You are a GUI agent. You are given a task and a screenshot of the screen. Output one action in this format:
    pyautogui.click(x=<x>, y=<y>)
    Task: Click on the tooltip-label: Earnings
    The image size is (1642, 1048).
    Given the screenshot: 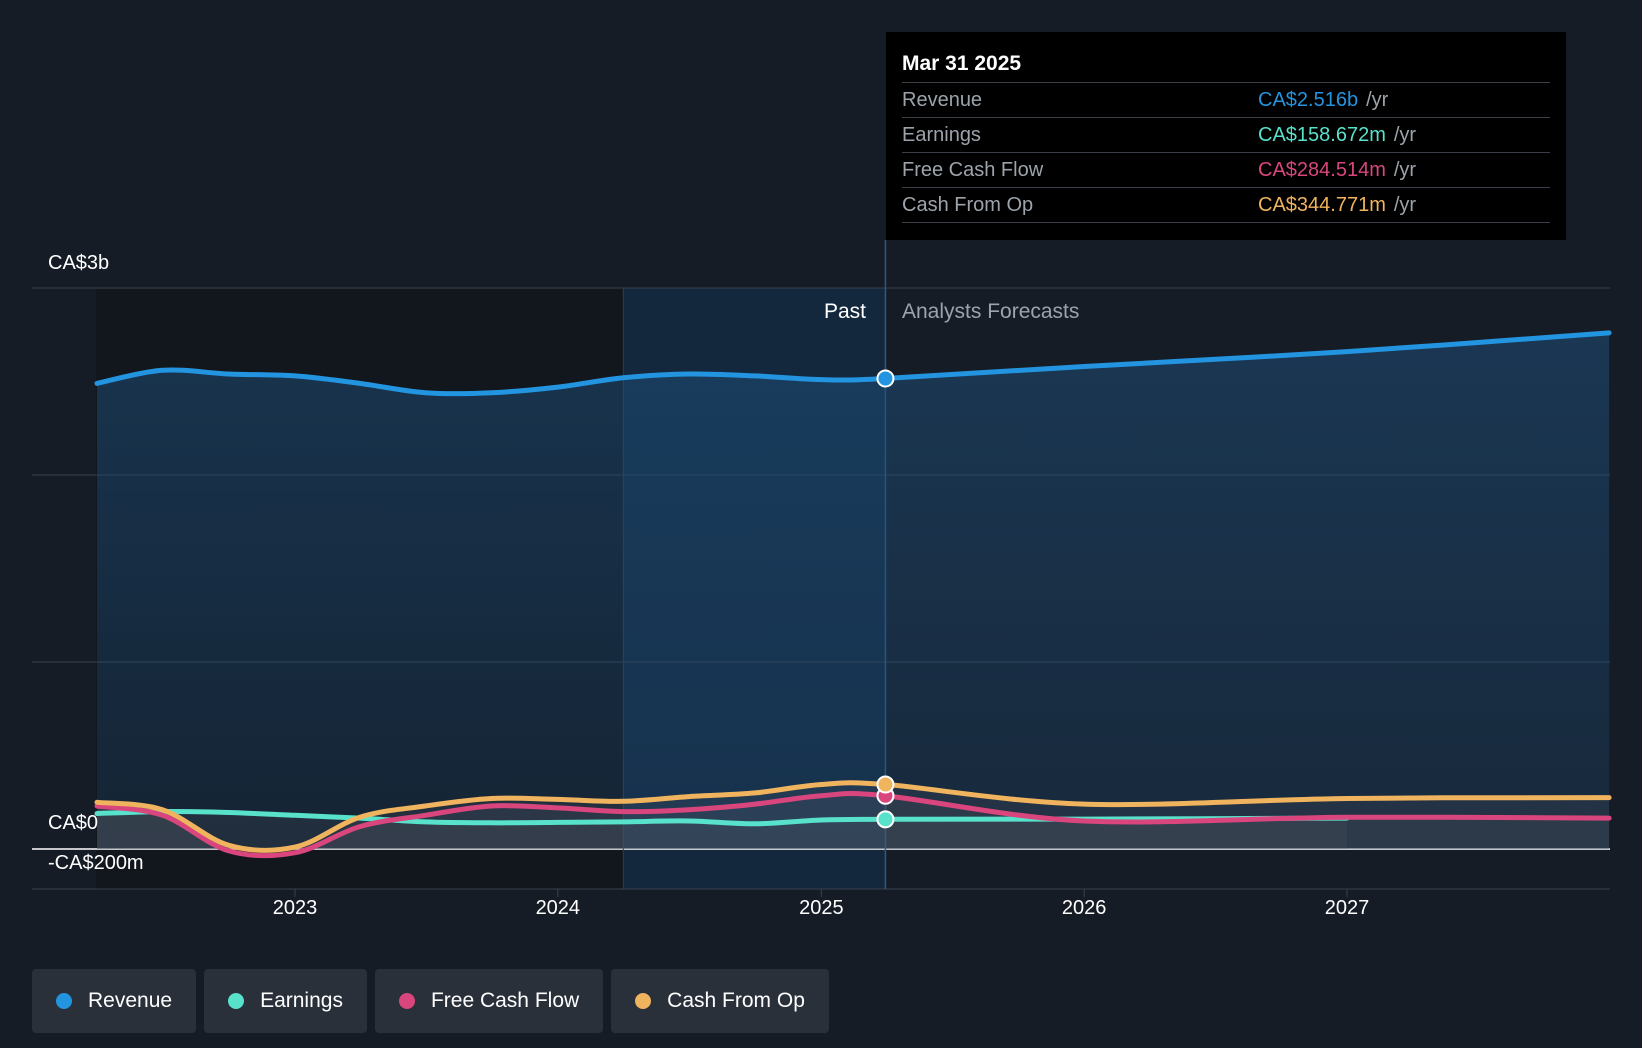 What is the action you would take?
    pyautogui.click(x=941, y=135)
    